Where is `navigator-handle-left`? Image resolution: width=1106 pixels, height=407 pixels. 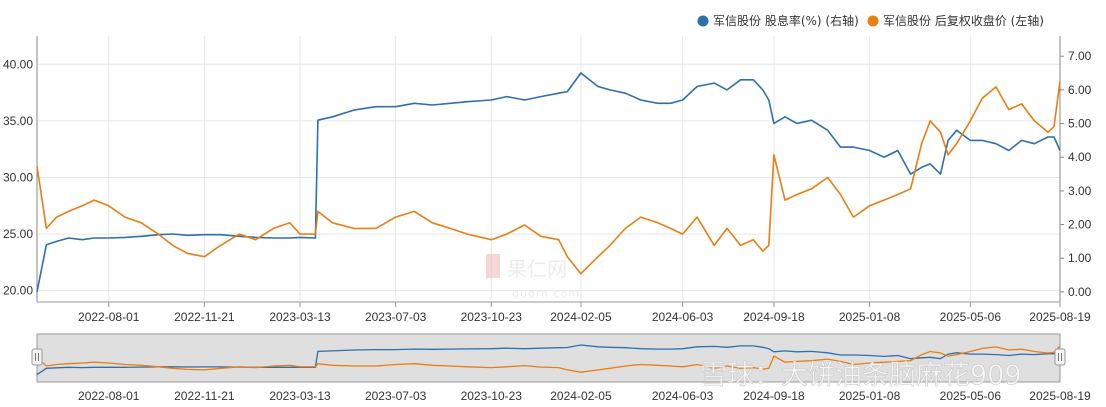 navigator-handle-left is located at coordinates (37, 357).